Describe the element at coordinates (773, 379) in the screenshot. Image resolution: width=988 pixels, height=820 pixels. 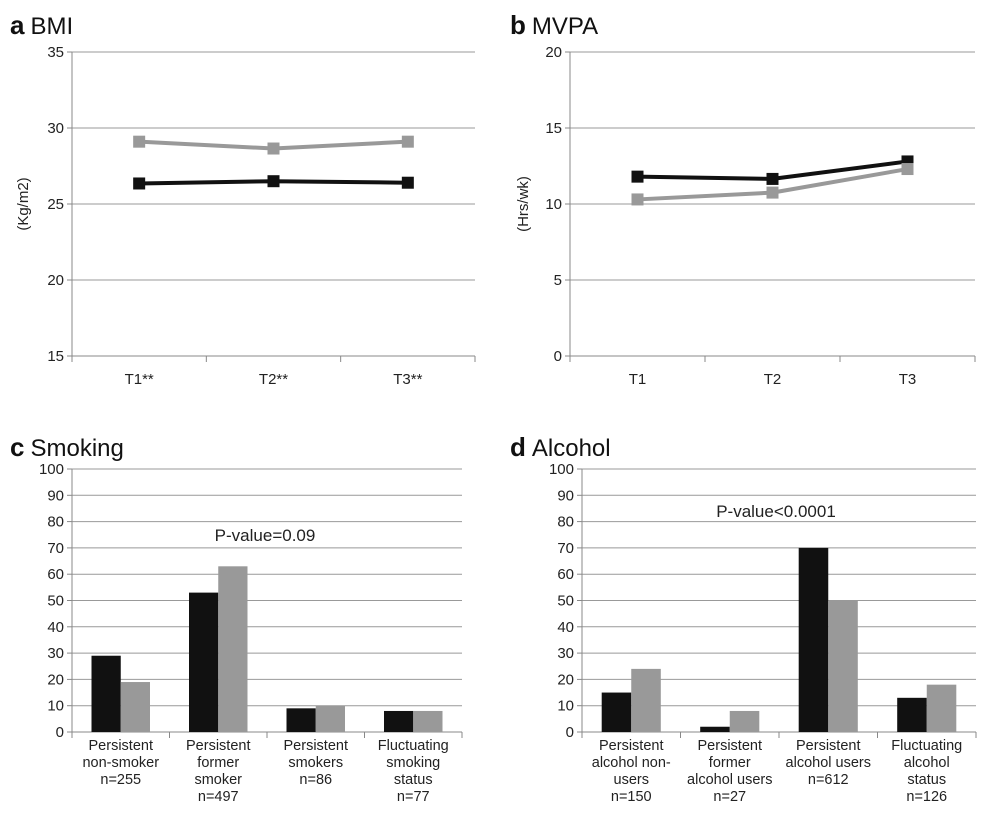
I see `x-tick-label: T2` at that location.